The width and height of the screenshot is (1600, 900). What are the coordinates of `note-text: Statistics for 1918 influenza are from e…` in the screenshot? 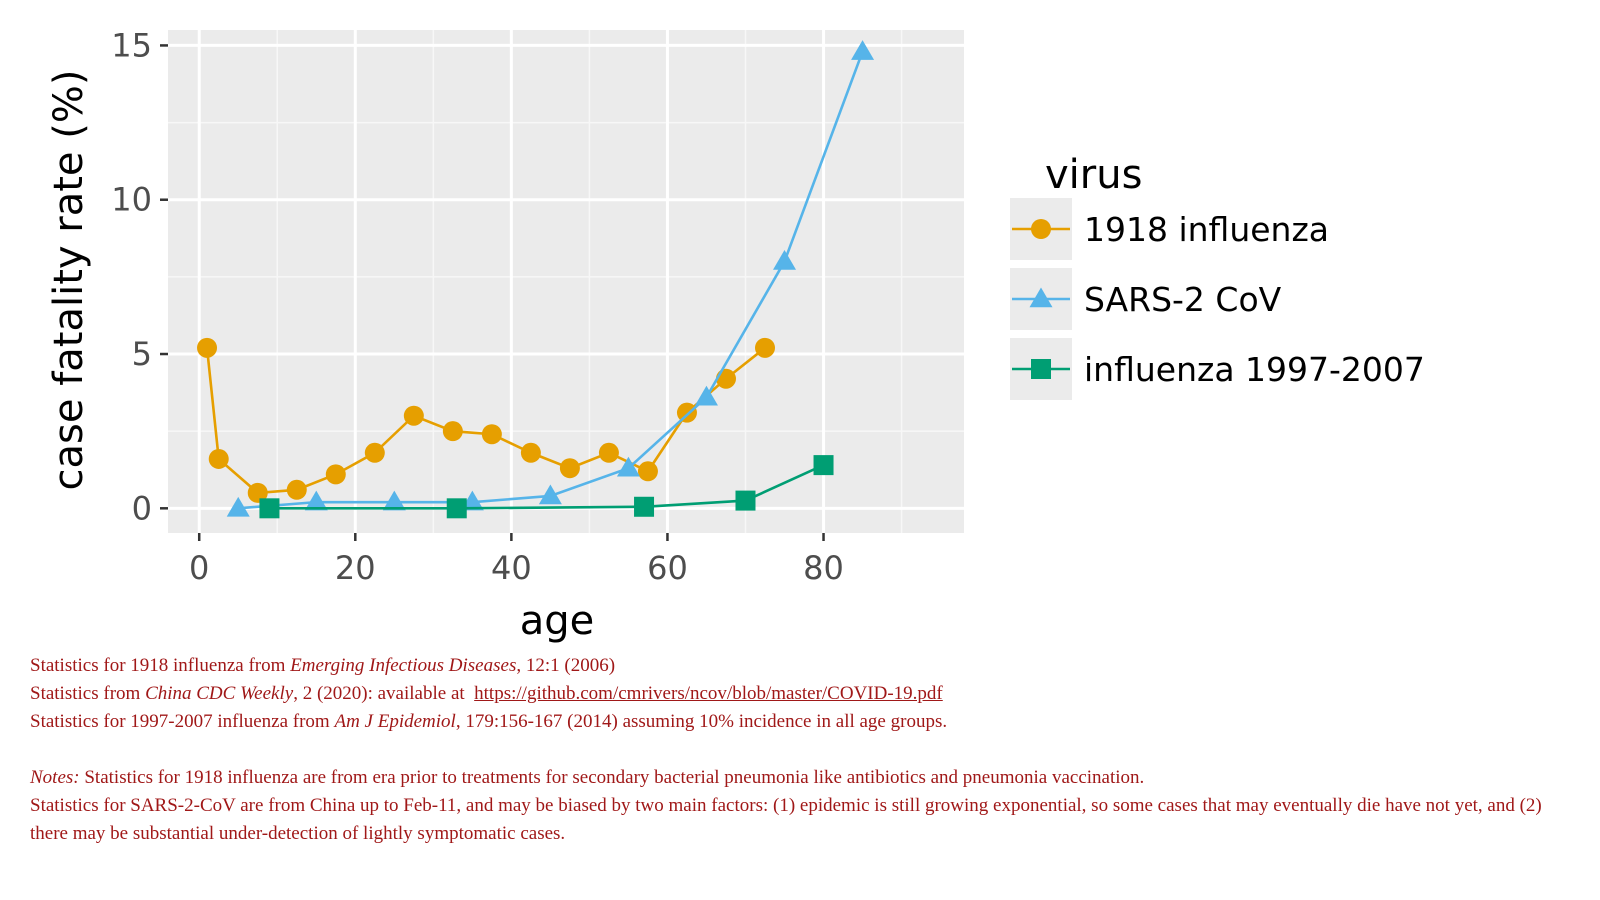 It's located at (612, 777).